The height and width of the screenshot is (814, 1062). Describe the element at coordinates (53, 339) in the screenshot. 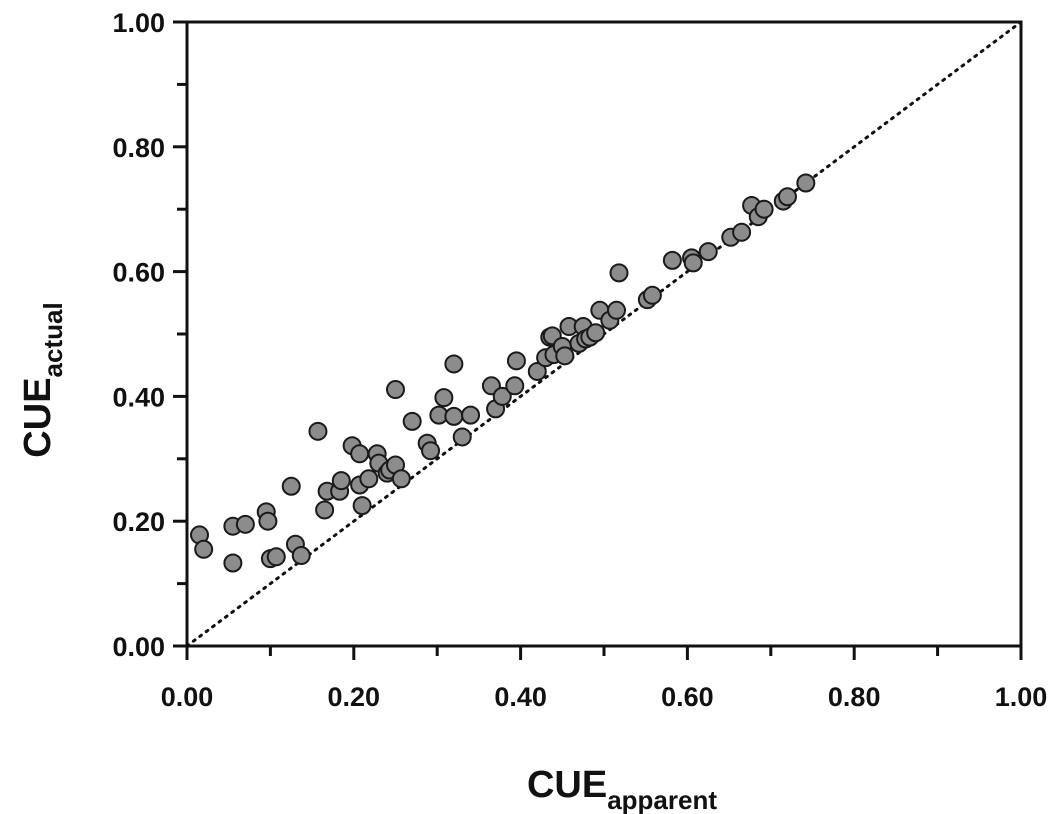

I see `y-axis-title-sub: actual` at that location.